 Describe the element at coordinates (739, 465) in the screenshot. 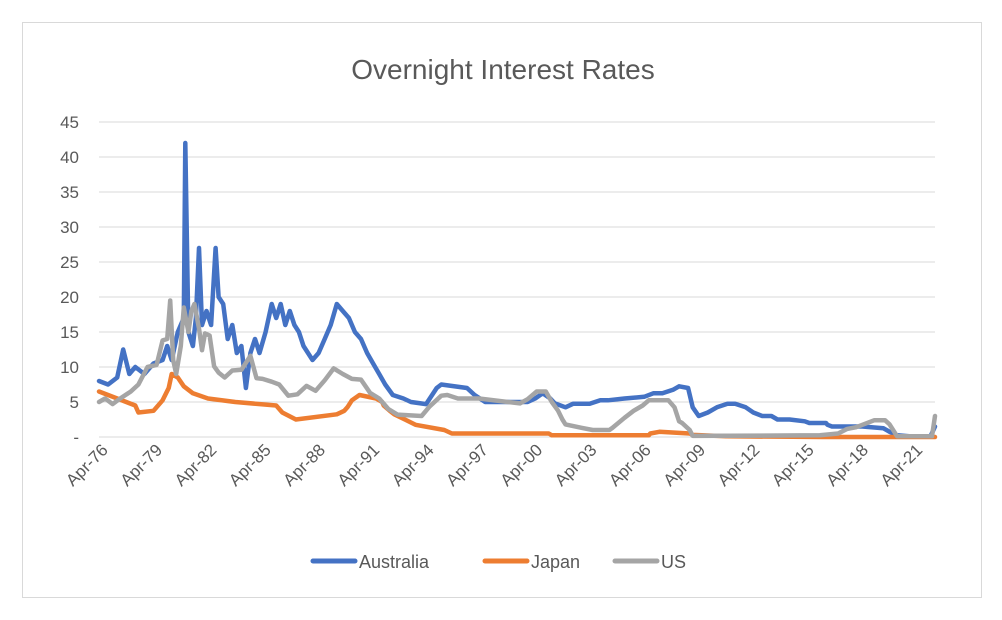

I see `x-tick-label: Apr-12` at that location.